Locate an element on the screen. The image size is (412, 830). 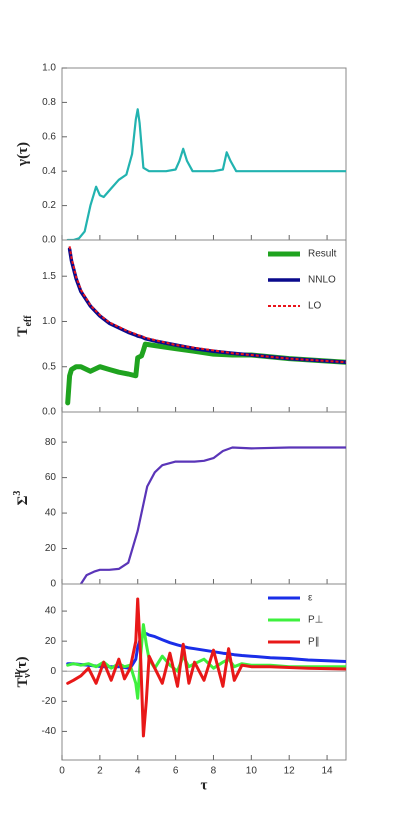
y-tick-label: 0.4 is located at coordinates (49, 171).